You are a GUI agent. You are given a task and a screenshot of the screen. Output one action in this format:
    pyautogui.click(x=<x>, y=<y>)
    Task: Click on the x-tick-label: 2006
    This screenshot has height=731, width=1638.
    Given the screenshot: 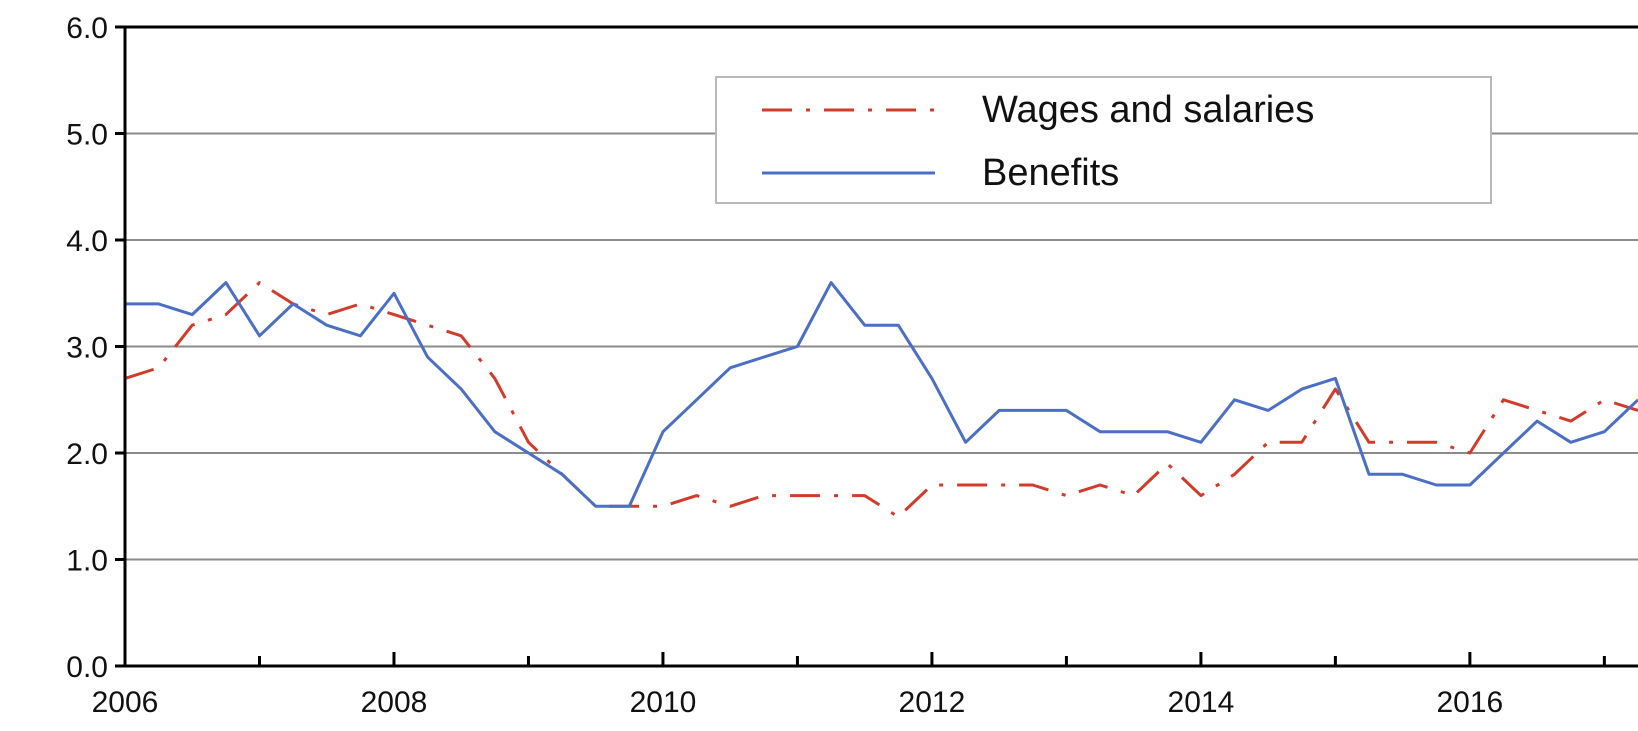 What is the action you would take?
    pyautogui.click(x=125, y=702)
    